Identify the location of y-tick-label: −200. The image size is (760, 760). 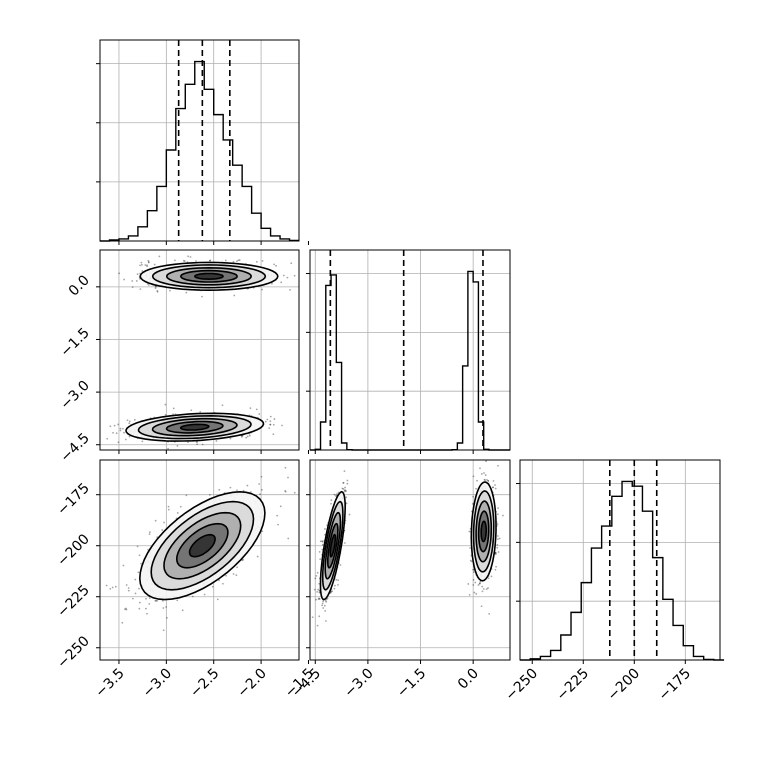
(73, 550).